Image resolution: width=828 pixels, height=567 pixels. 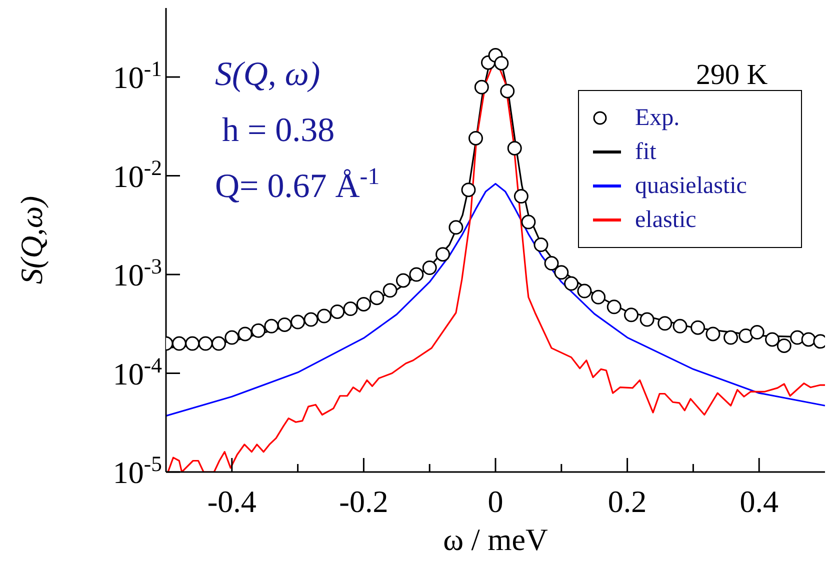 What do you see at coordinates (691, 186) in the screenshot?
I see `legend-label: quasielastic` at bounding box center [691, 186].